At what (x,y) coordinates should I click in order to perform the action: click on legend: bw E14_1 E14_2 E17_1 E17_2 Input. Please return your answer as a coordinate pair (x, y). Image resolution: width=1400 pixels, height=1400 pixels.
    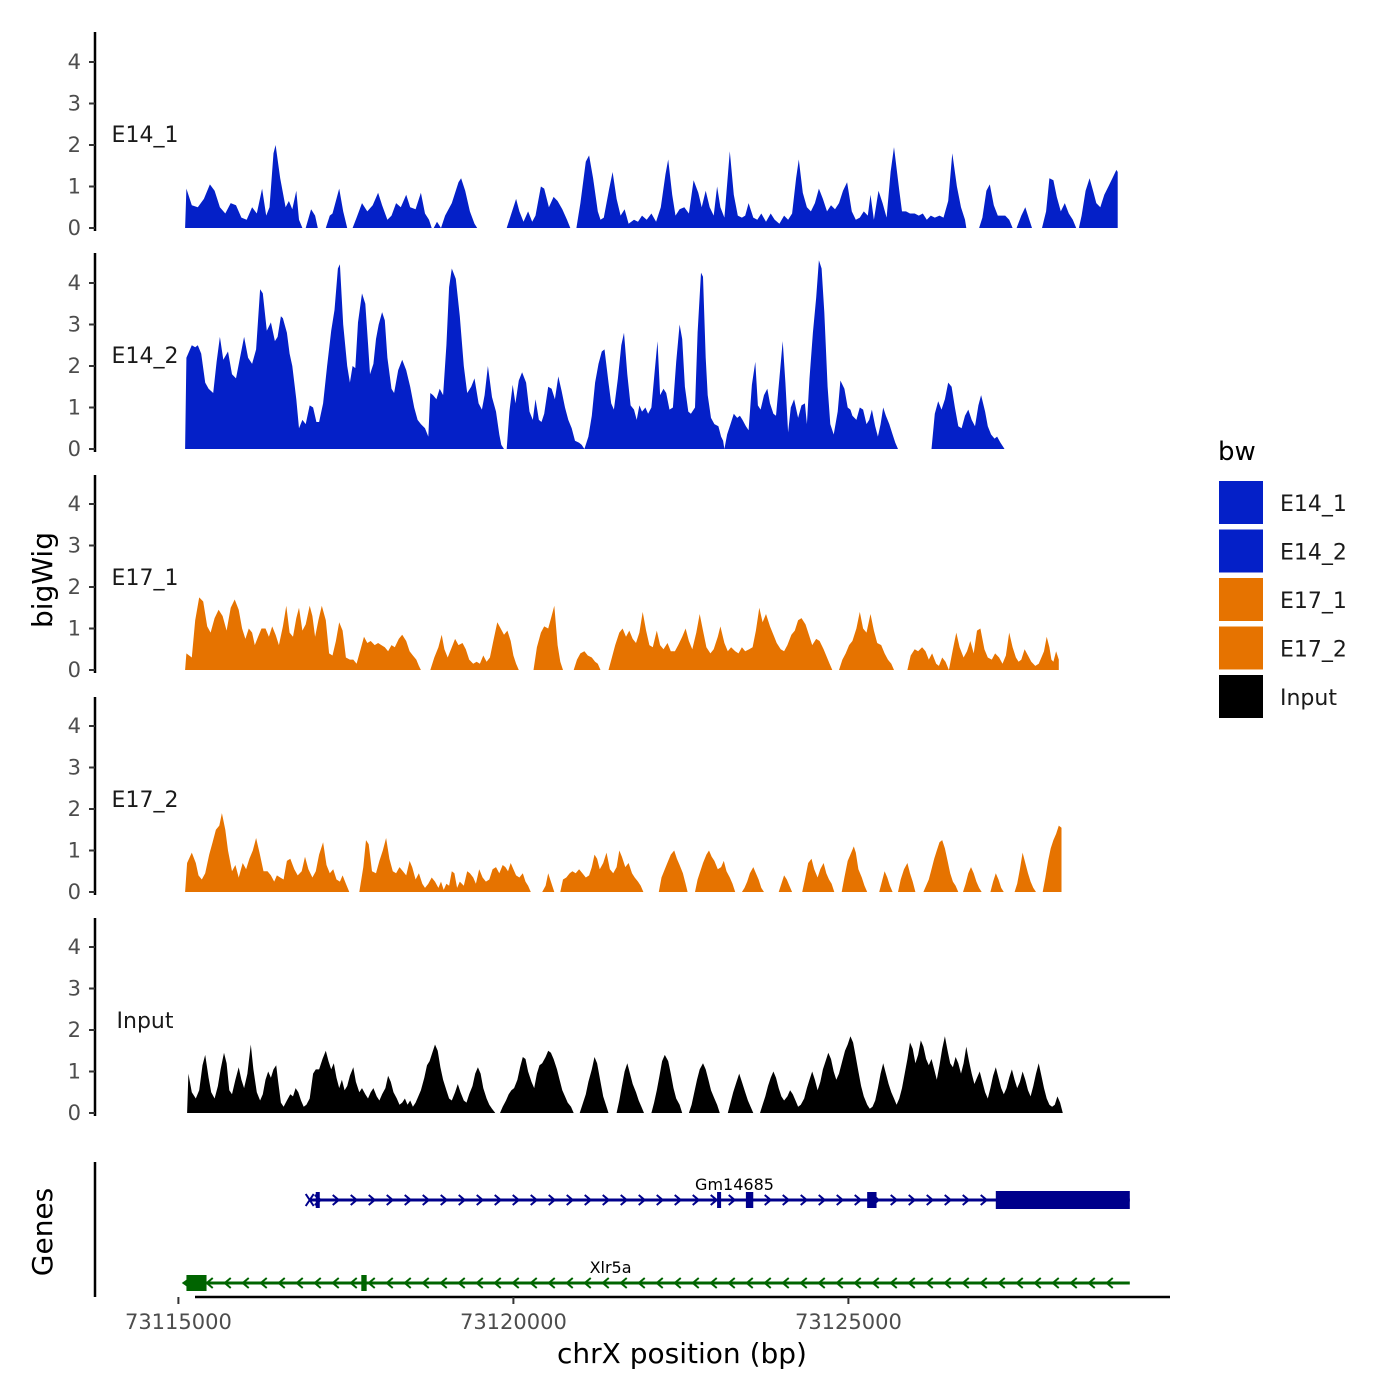
    Looking at the image, I should click on (1282, 577).